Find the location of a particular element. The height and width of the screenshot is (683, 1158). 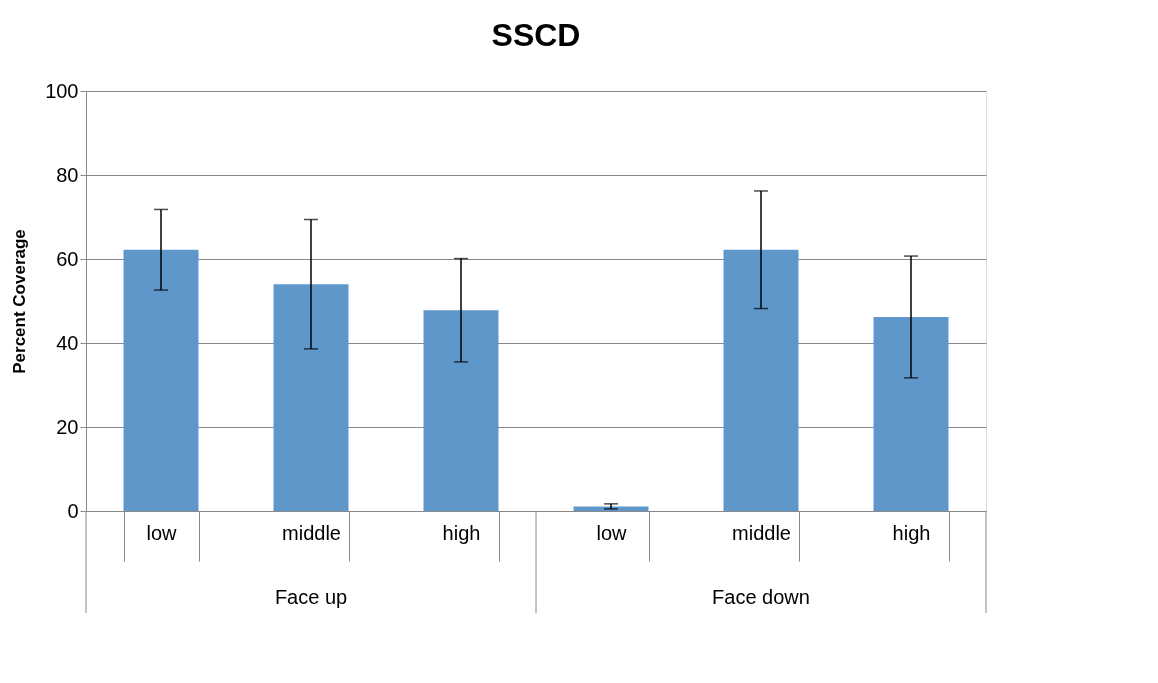

y-tick-label: 60 is located at coordinates (67, 258).